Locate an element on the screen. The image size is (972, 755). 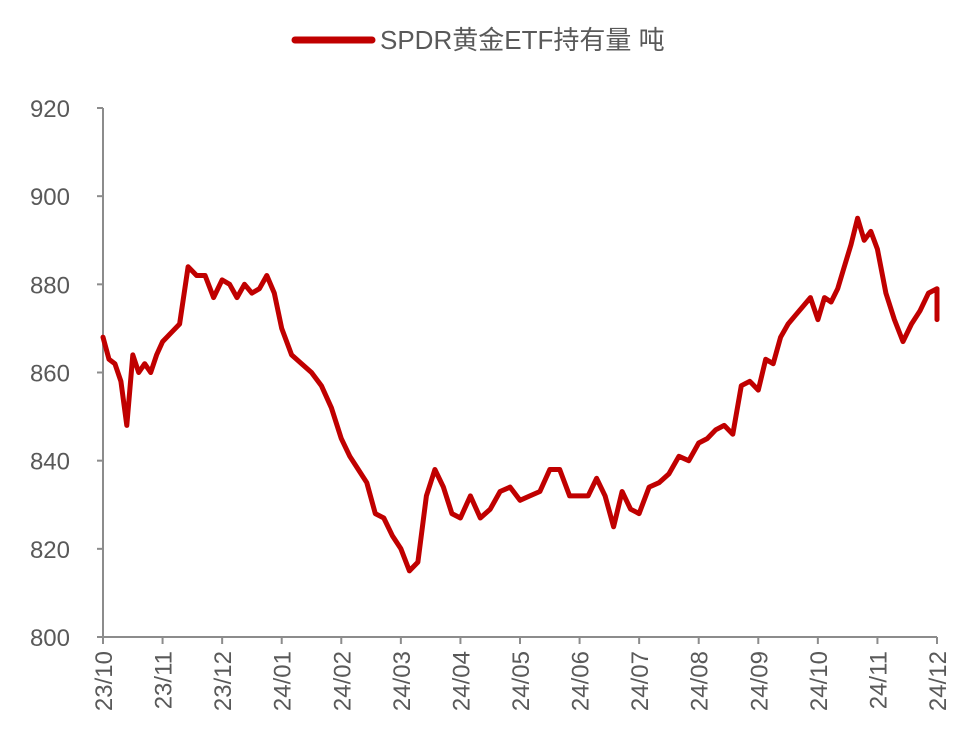
x-tick-label: 24/10 is located at coordinates (819, 681).